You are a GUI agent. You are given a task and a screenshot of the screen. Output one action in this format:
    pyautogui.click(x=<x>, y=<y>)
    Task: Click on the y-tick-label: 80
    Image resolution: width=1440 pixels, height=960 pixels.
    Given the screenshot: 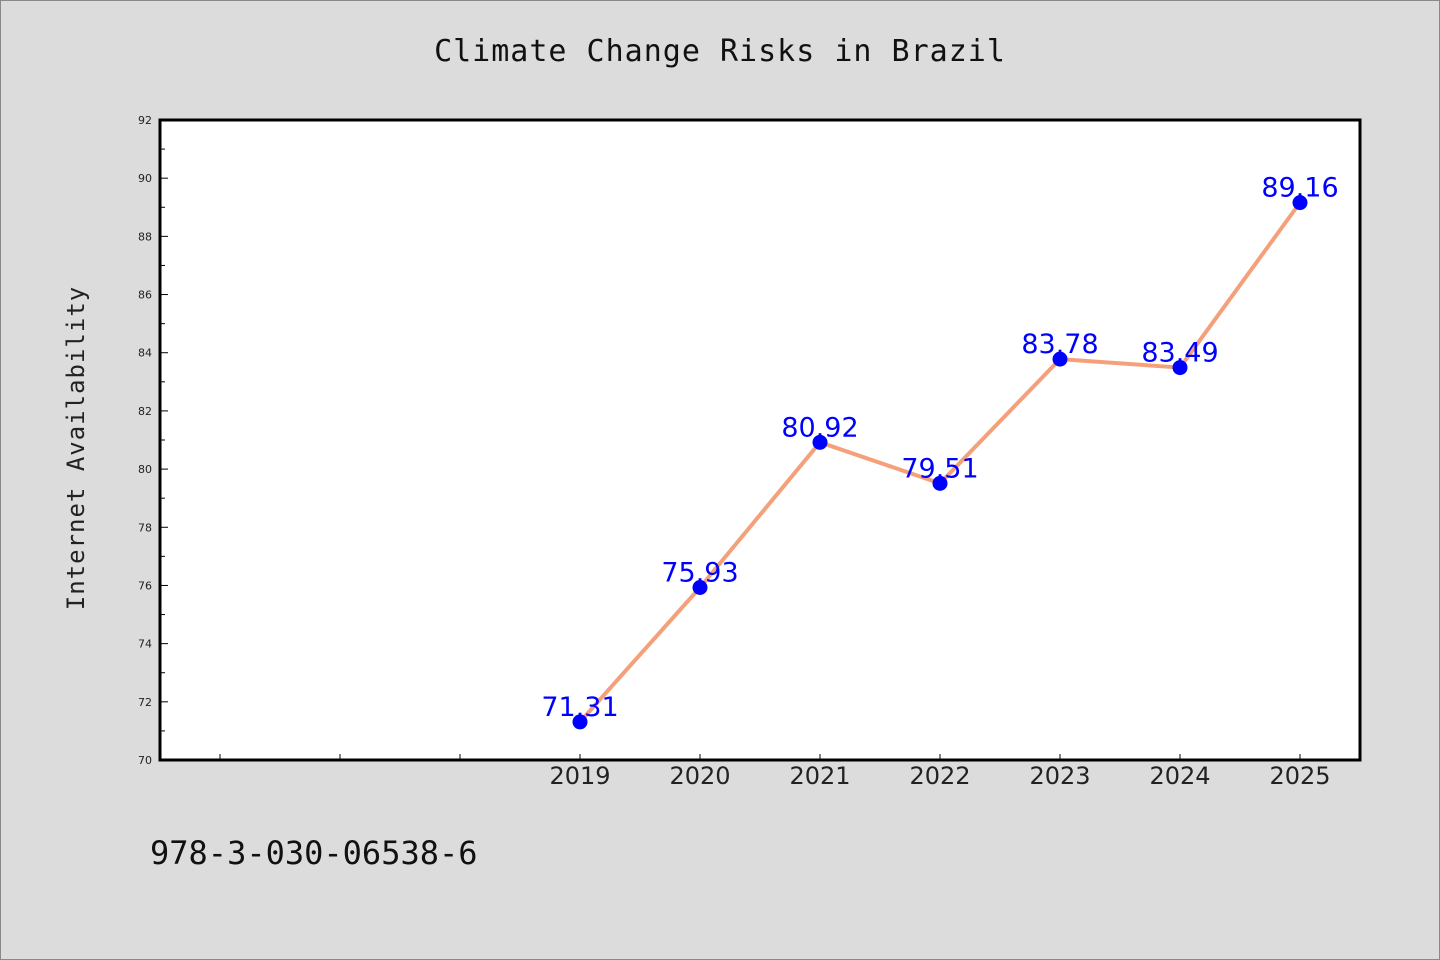 What is the action you would take?
    pyautogui.click(x=145, y=469)
    